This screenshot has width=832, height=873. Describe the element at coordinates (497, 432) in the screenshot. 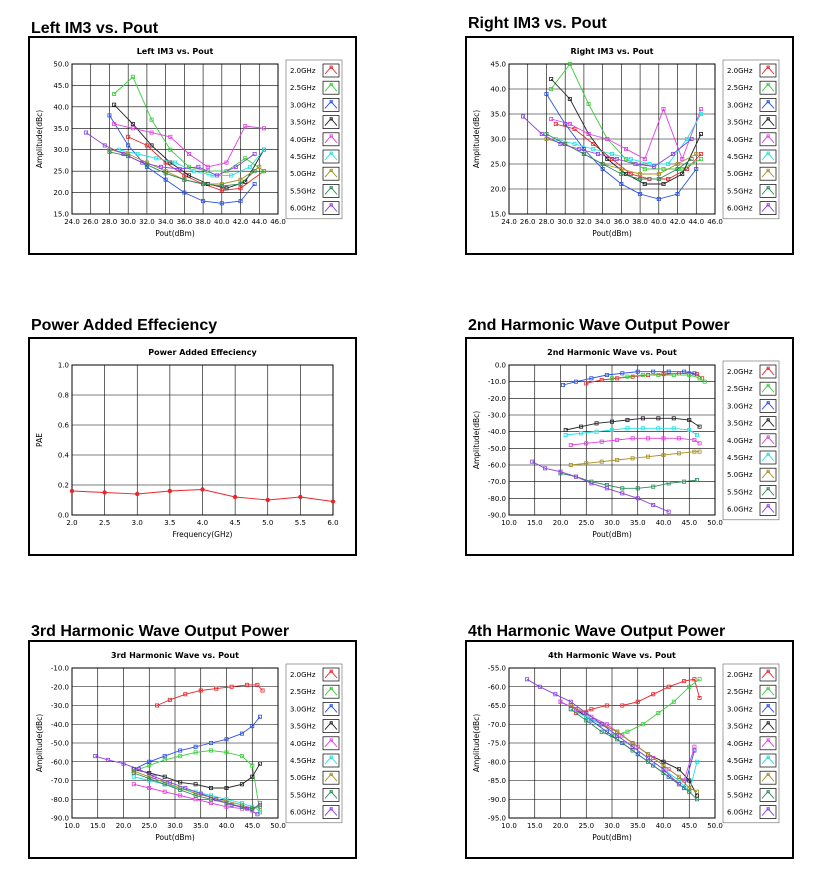

I see `y-tick-label: -40.0` at that location.